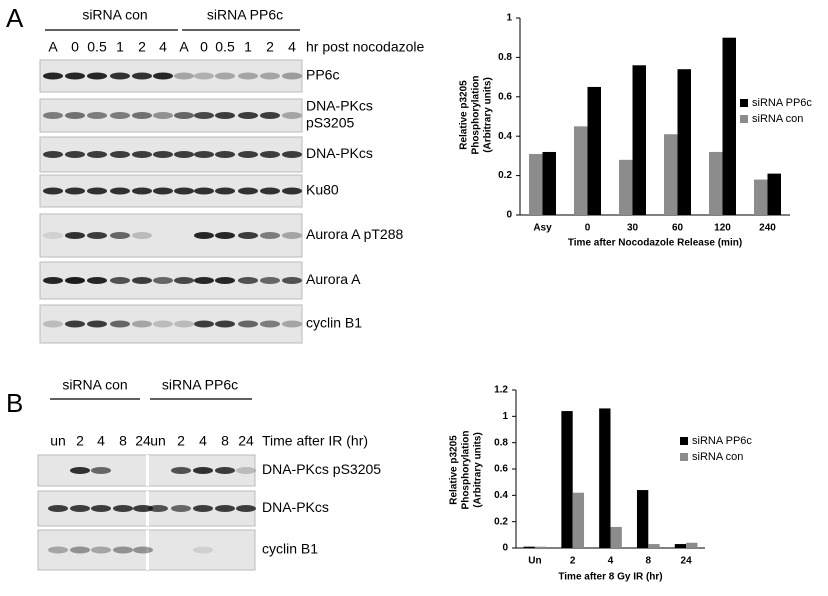  Describe the element at coordinates (678, 228) in the screenshot. I see `x-tick-label: 60` at that location.